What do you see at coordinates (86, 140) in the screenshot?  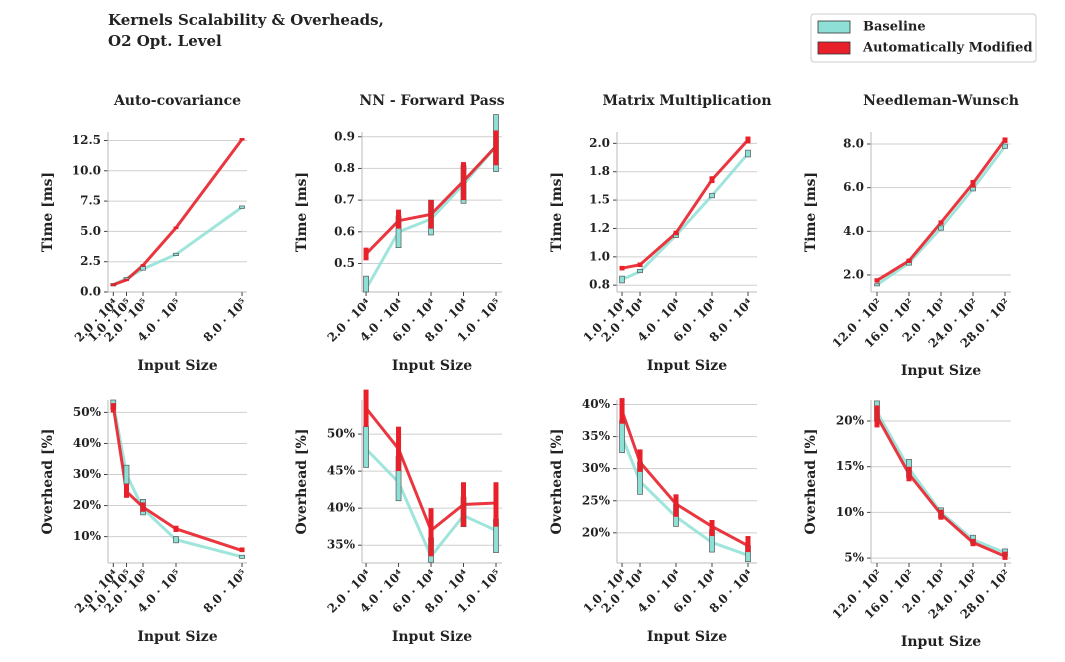 I see `y-tick-label: 12.5` at bounding box center [86, 140].